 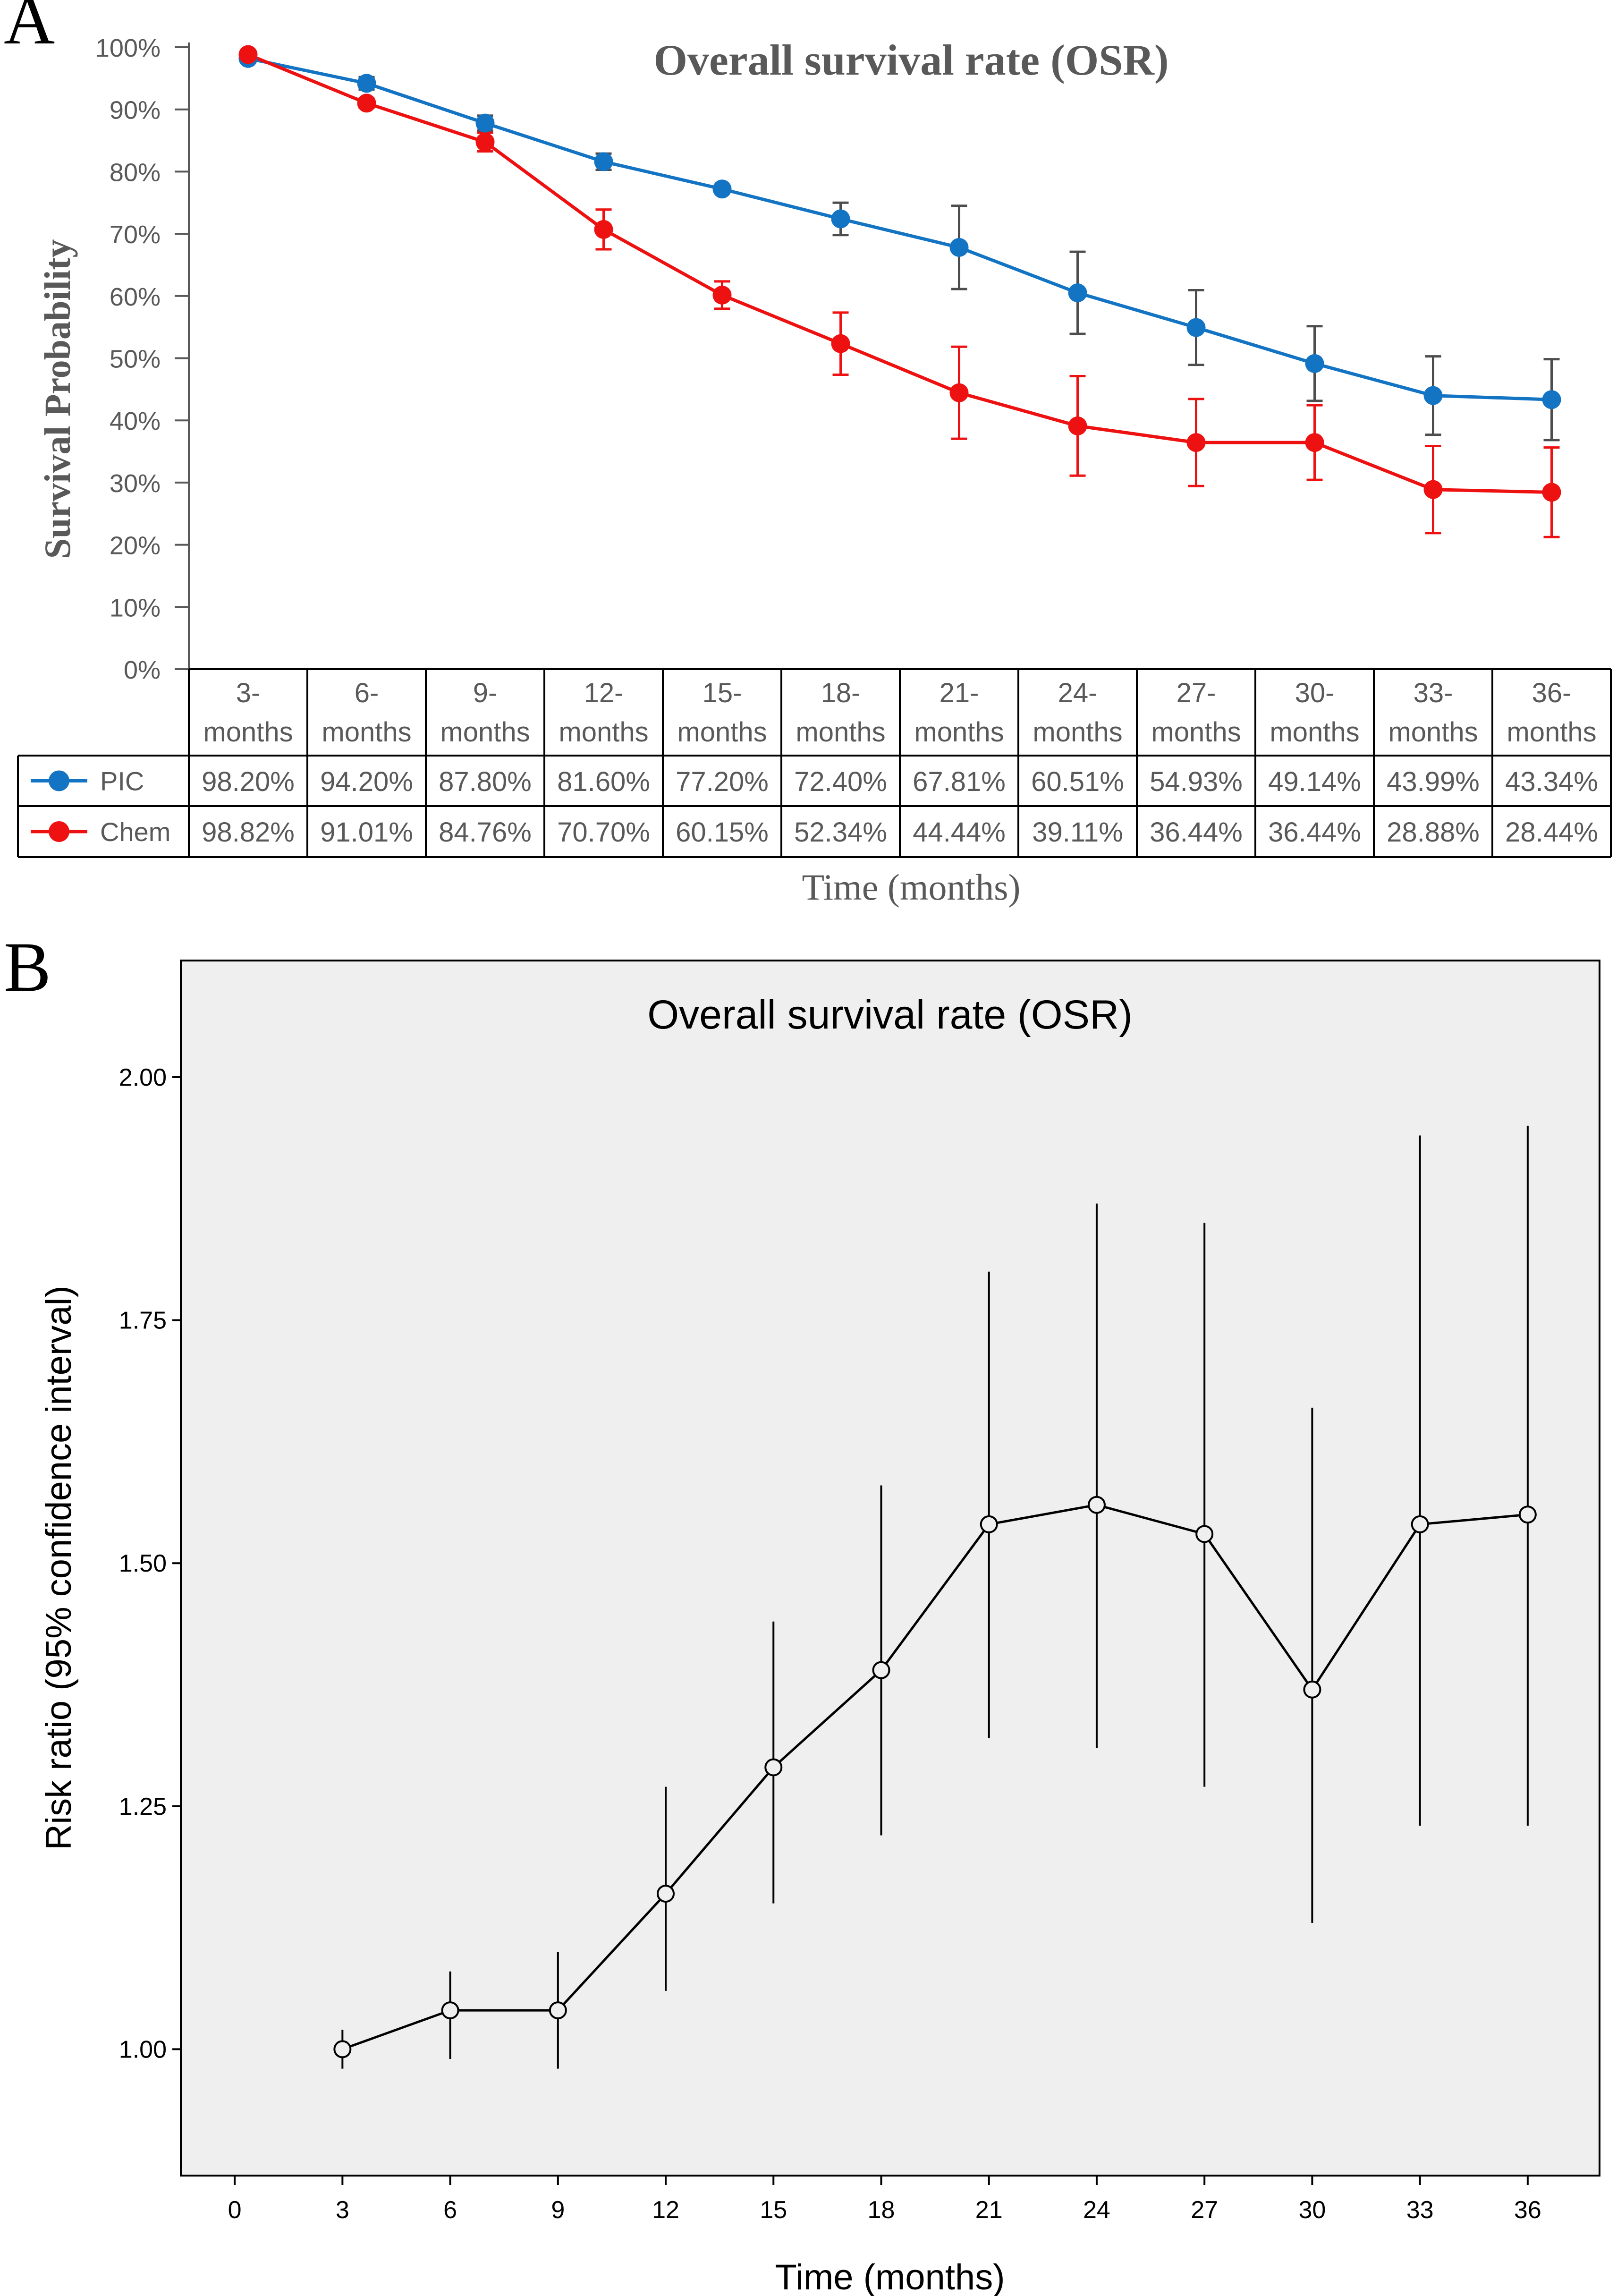 I want to click on panel-a-y-axis-label: Survival Probability, so click(x=57, y=399).